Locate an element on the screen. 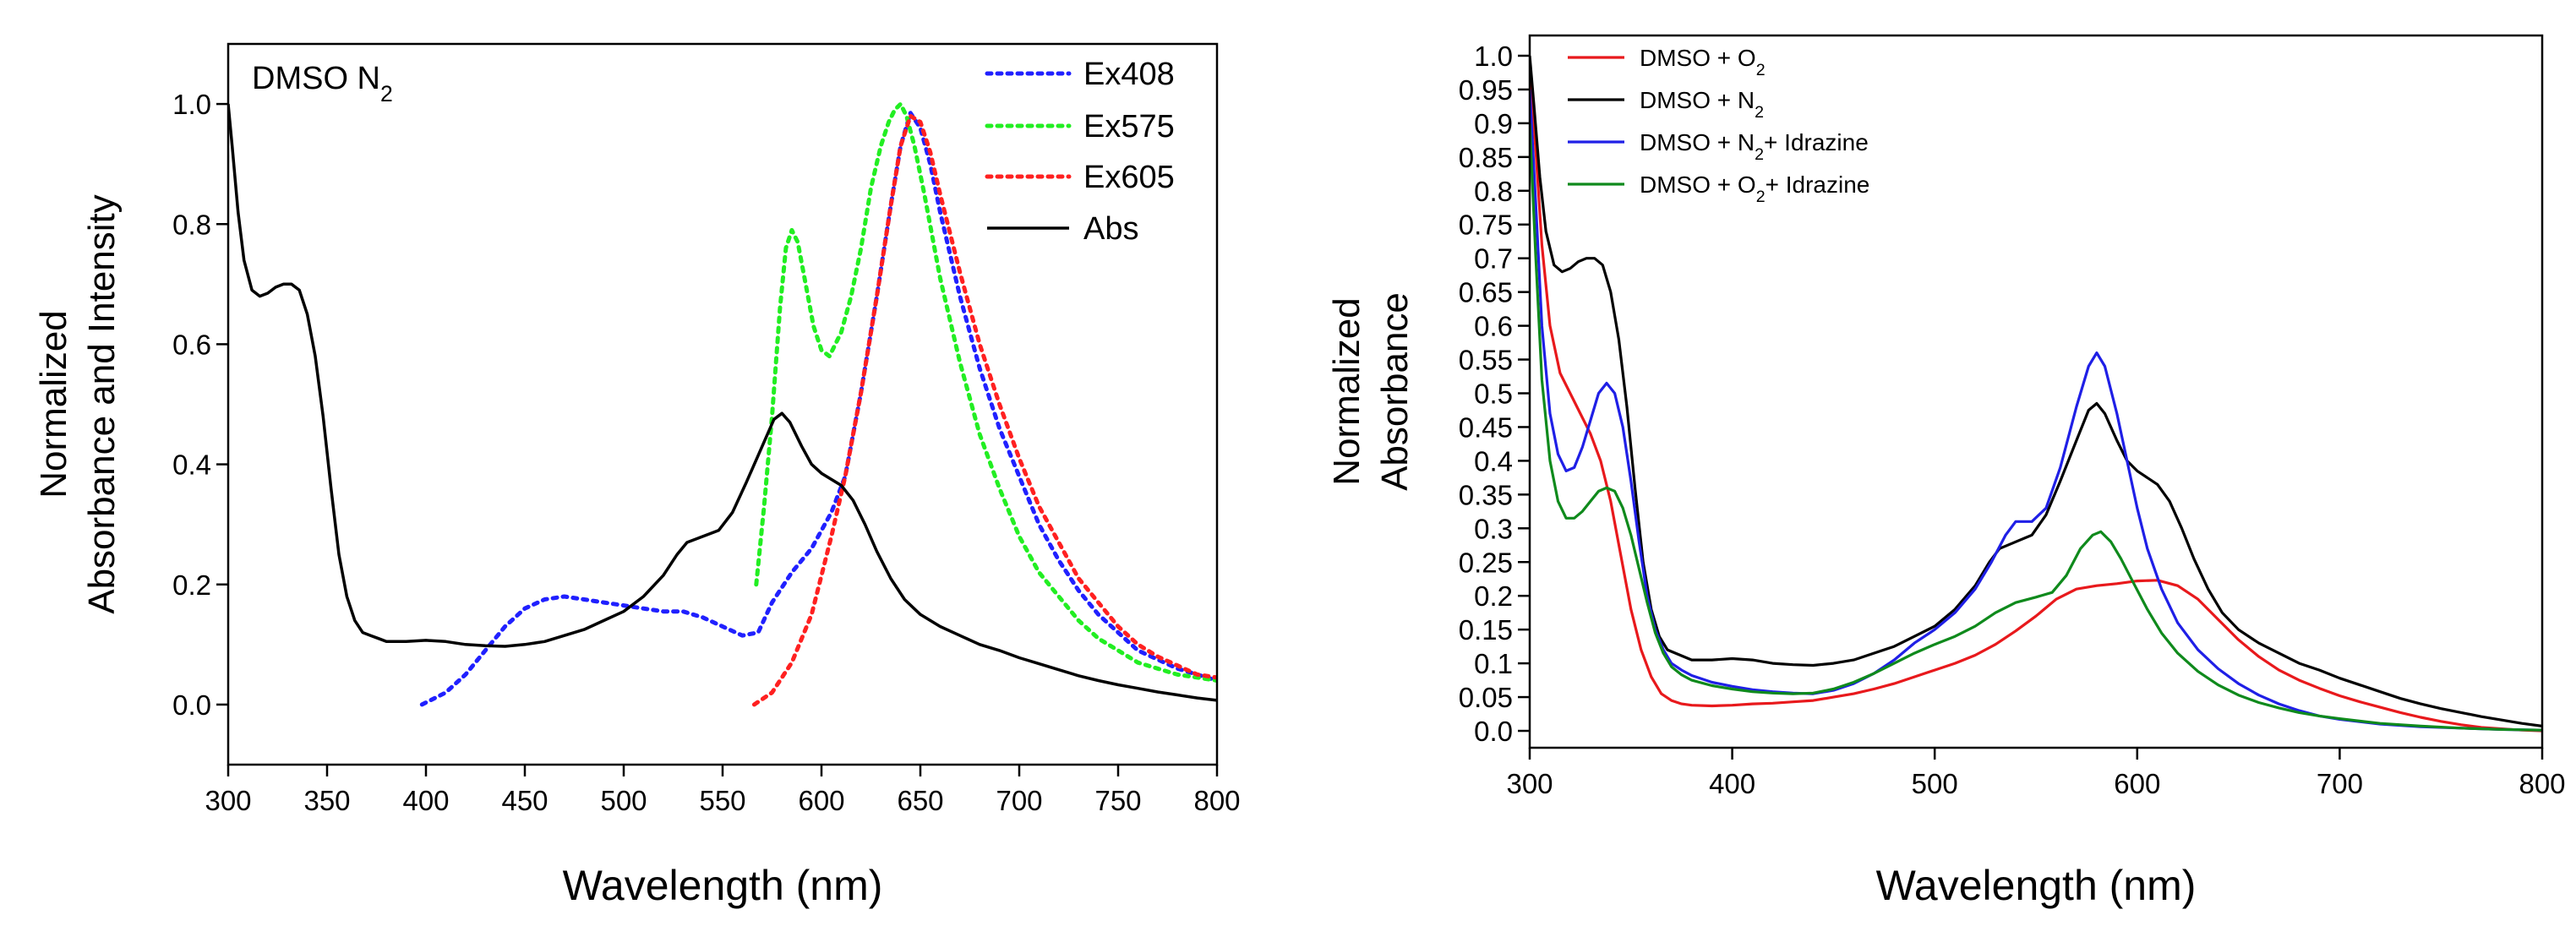  y-tick-label: 0.5 is located at coordinates (1493, 394).